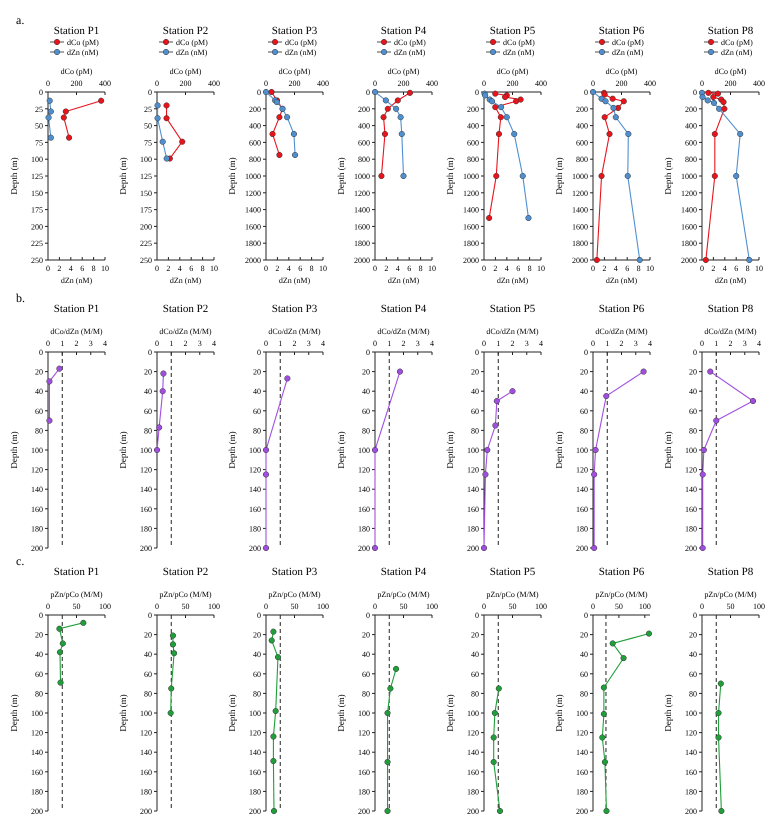 The width and height of the screenshot is (765, 816). What do you see at coordinates (471, 260) in the screenshot?
I see `y-tick-label: 2000` at bounding box center [471, 260].